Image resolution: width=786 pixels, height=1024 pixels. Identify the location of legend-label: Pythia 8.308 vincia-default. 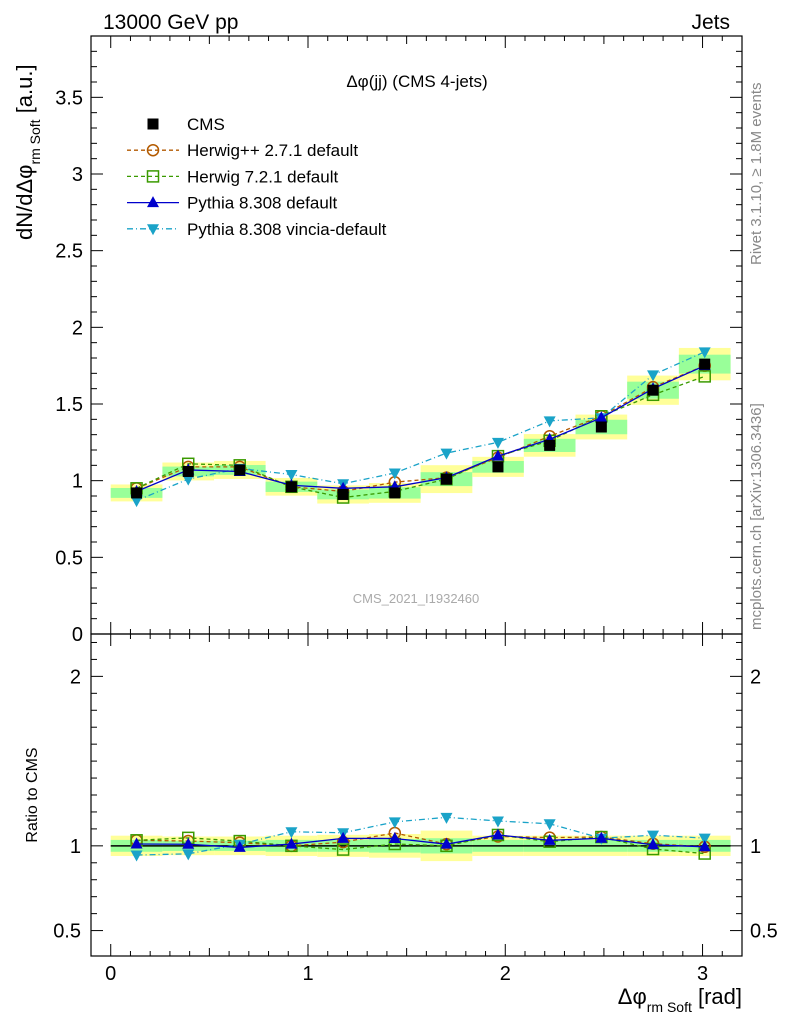
(287, 229).